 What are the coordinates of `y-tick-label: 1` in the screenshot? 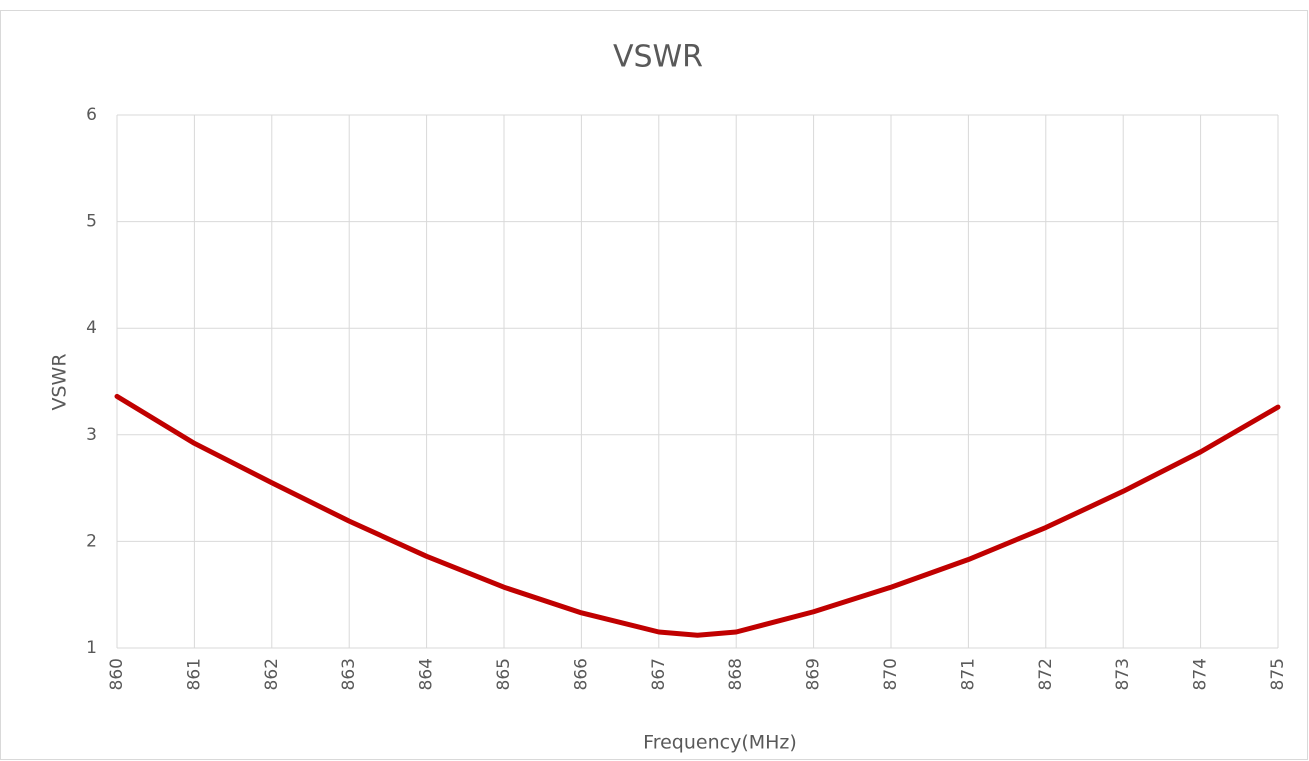 It's located at (91, 648).